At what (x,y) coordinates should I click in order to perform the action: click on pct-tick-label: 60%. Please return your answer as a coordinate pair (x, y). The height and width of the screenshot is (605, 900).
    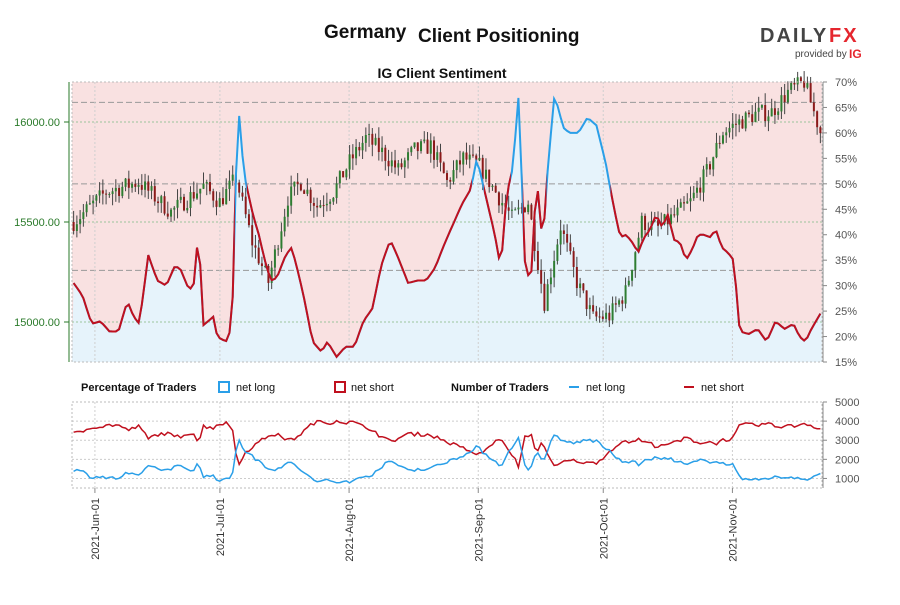
    Looking at the image, I should click on (846, 134).